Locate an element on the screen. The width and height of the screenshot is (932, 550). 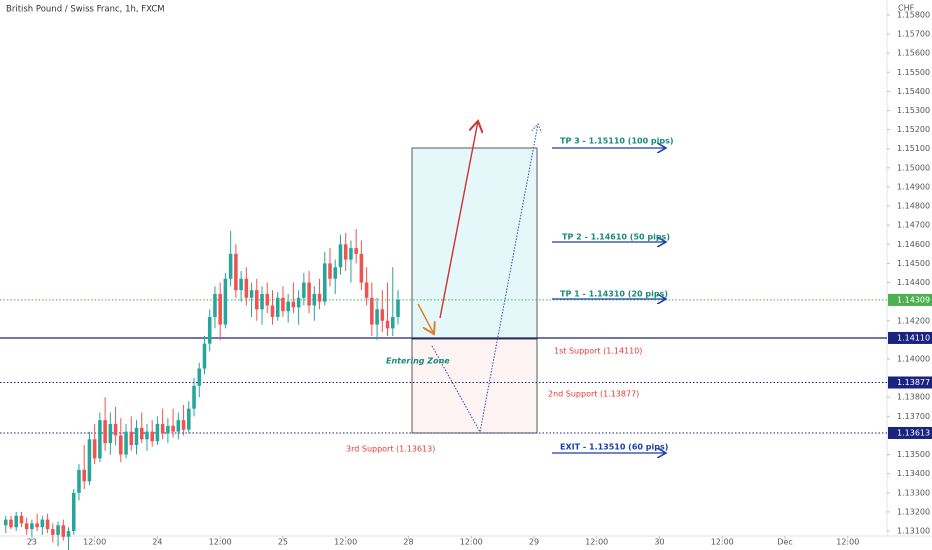
y-tick-label: 1.13200 is located at coordinates (913, 511).